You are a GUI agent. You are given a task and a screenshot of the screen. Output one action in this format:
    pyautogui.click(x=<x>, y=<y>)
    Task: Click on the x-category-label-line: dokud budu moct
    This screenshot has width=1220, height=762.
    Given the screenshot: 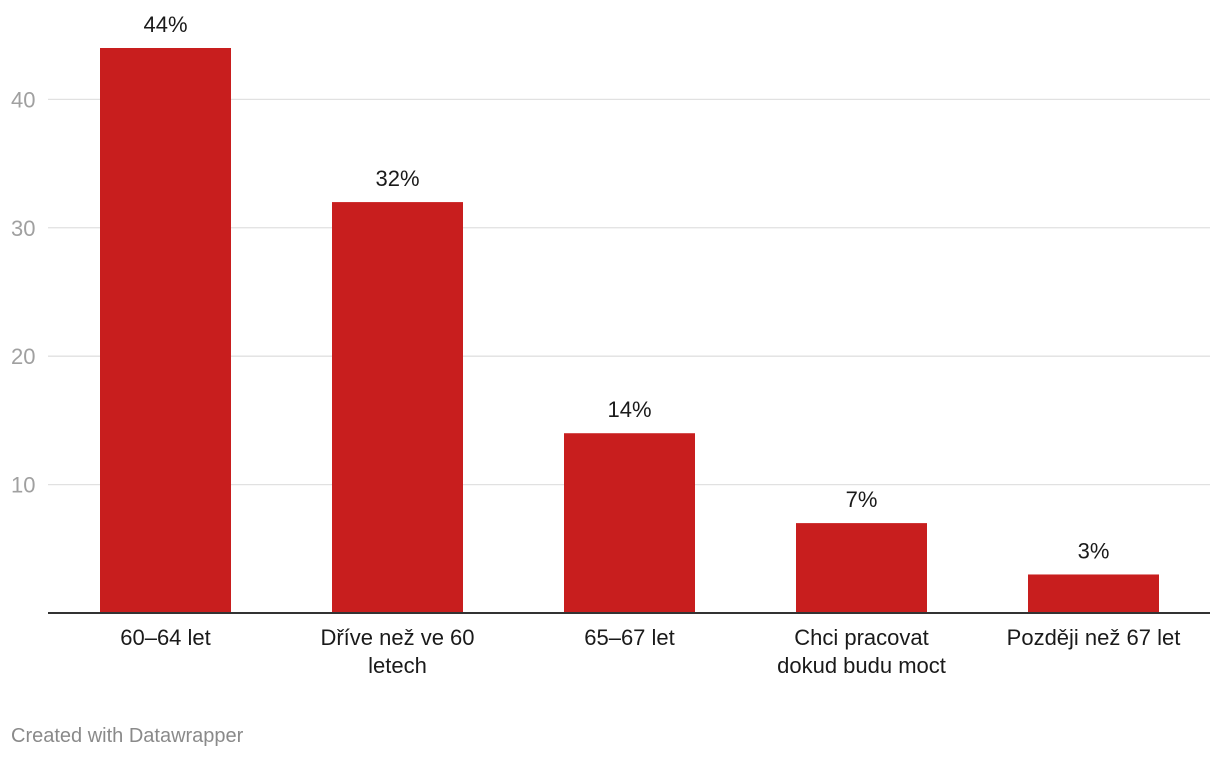 What is the action you would take?
    pyautogui.click(x=861, y=665)
    